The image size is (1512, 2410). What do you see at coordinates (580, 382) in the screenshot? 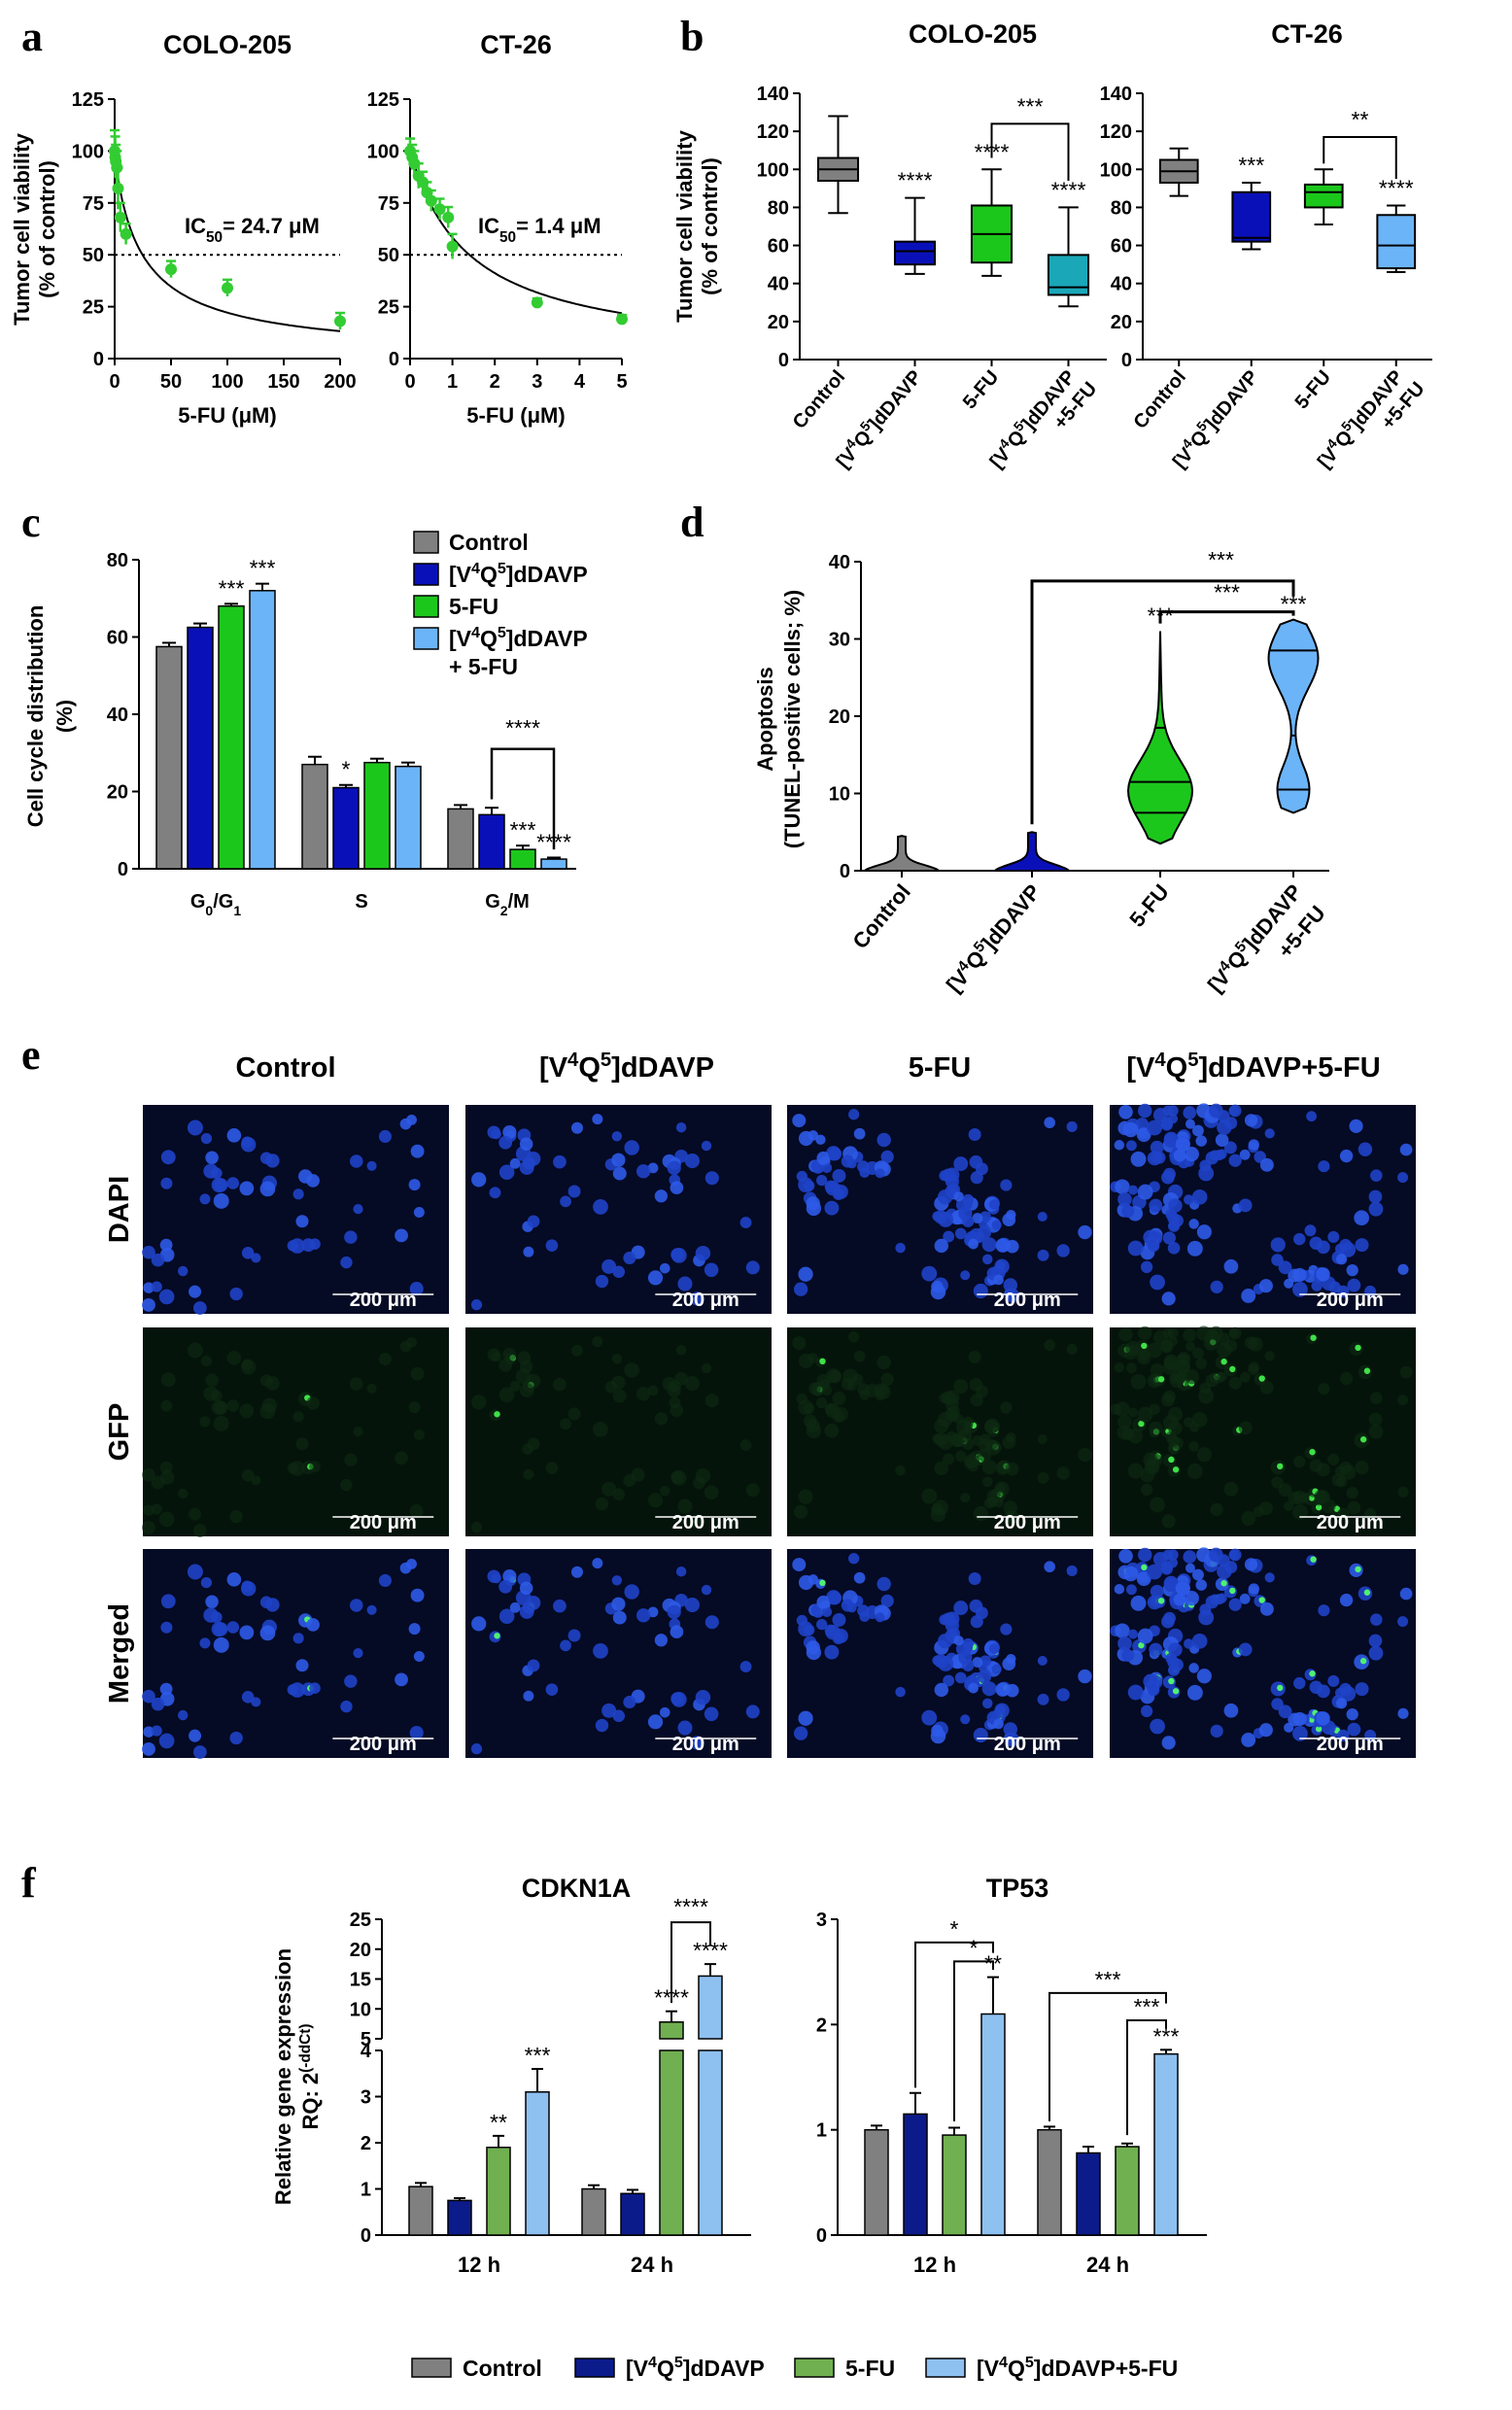
I see `chart-a-ct26-xtick-label-4: 4` at bounding box center [580, 382].